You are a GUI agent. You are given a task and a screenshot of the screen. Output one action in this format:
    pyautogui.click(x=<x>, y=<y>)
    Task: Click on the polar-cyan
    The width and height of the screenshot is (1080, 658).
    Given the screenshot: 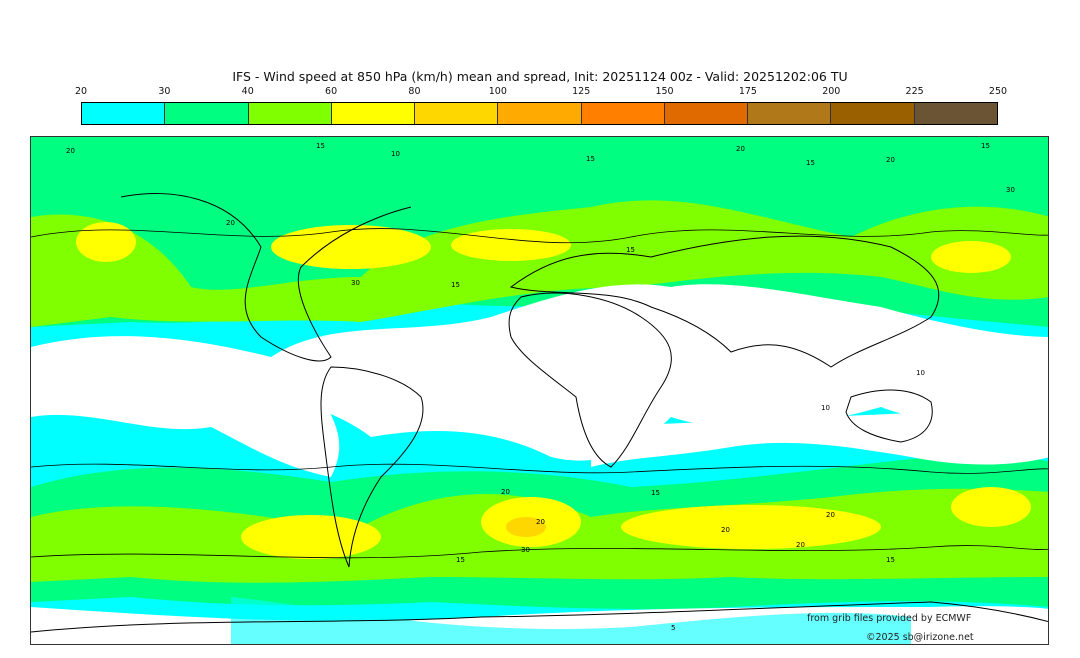 What is the action you would take?
    pyautogui.click(x=571, y=620)
    